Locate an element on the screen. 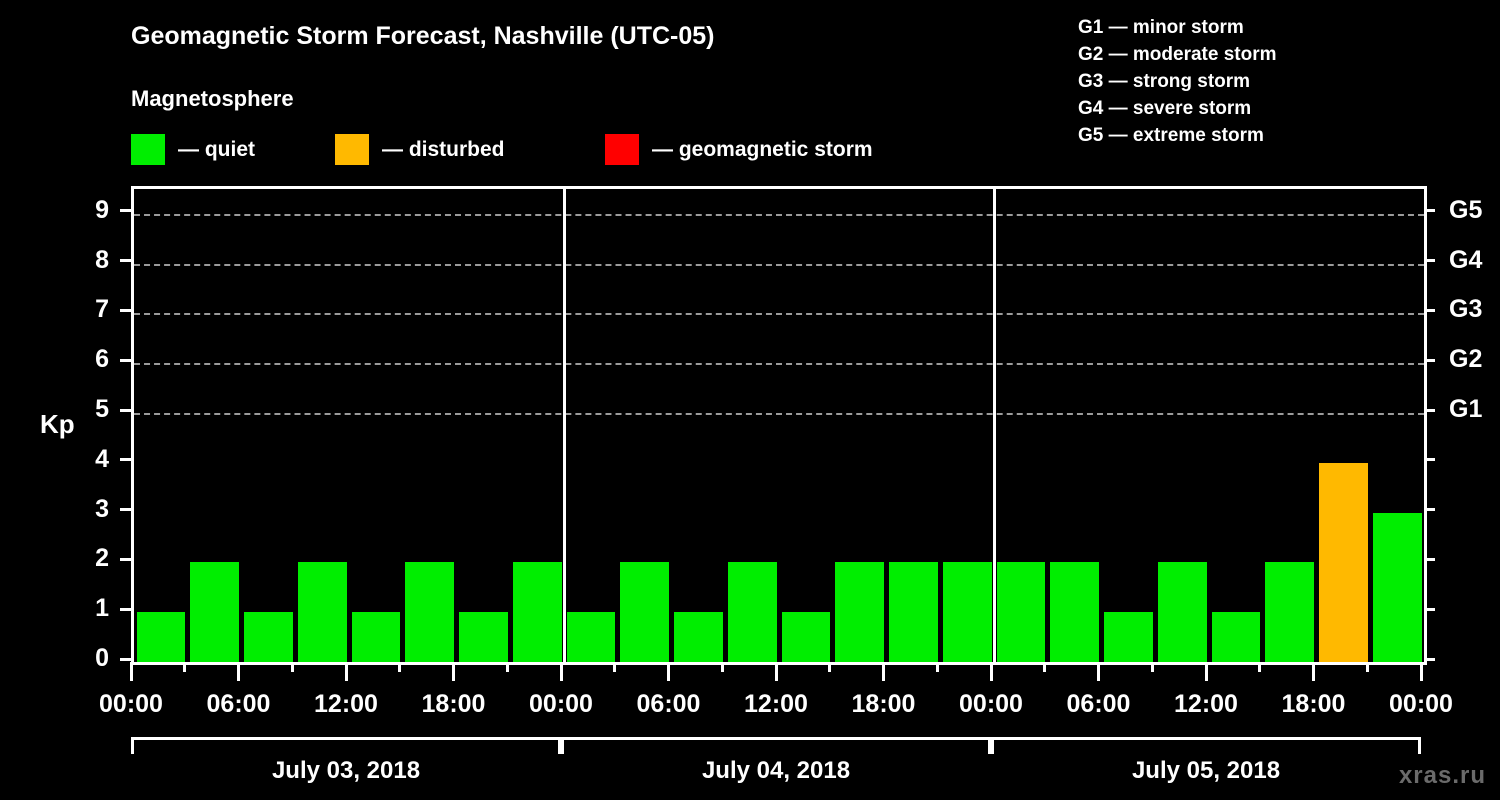  x-tick-label-9: 06:00 is located at coordinates (1098, 704).